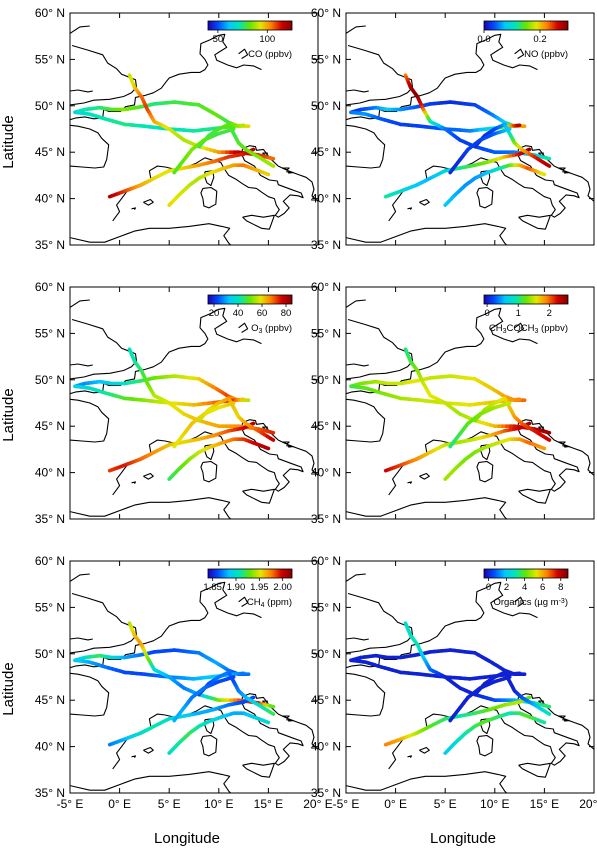 Image resolution: width=597 pixels, height=850 pixels. What do you see at coordinates (270, 54) in the screenshot?
I see `colorbar-label-co: CO (ppbv)` at bounding box center [270, 54].